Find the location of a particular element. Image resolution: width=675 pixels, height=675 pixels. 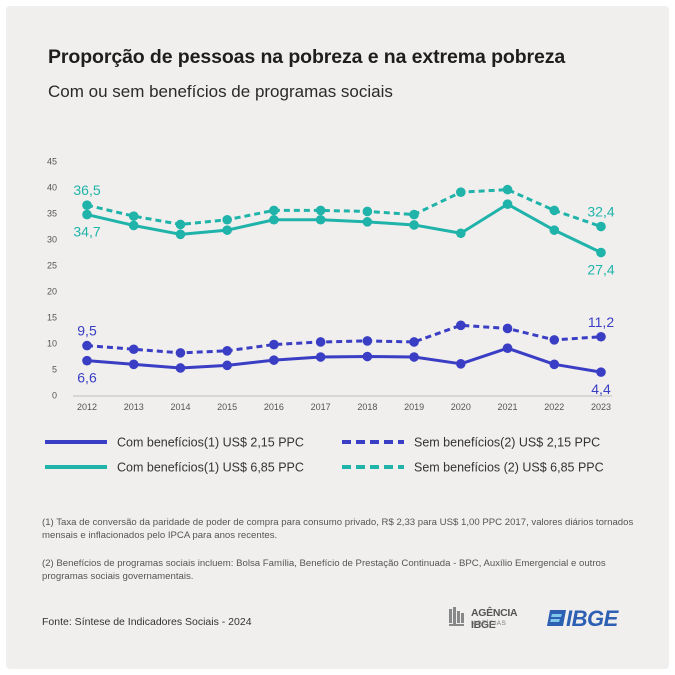

y-tick-label: 10 is located at coordinates (52, 344).